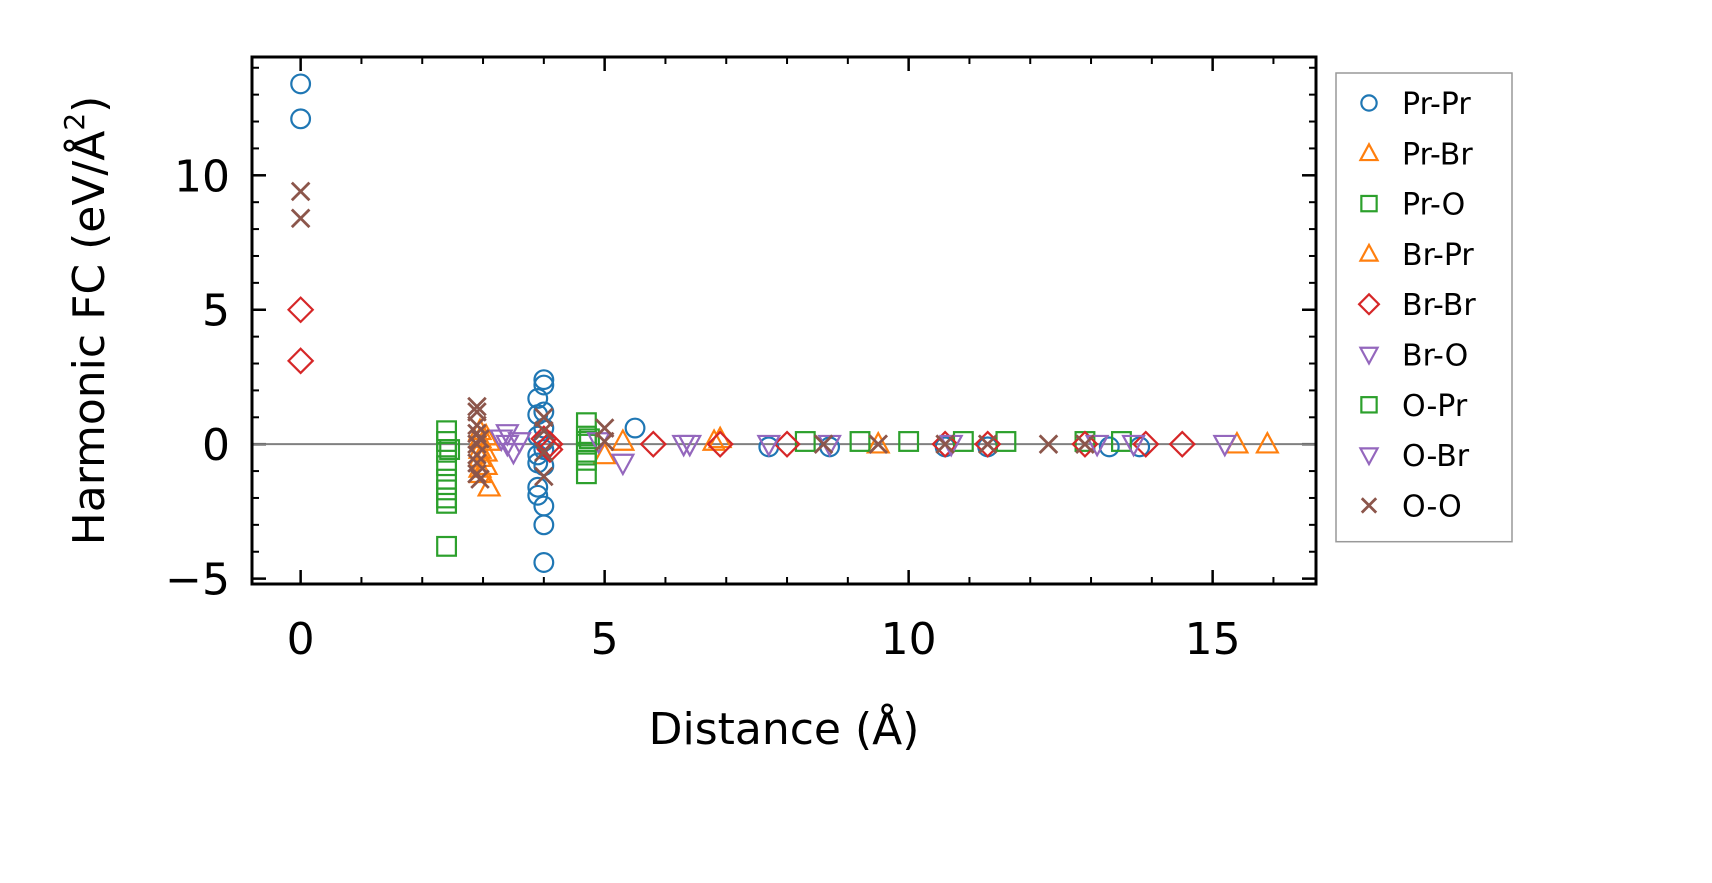 The width and height of the screenshot is (1712, 883). What do you see at coordinates (1438, 255) in the screenshot?
I see `legend-label: Br-Pr` at bounding box center [1438, 255].